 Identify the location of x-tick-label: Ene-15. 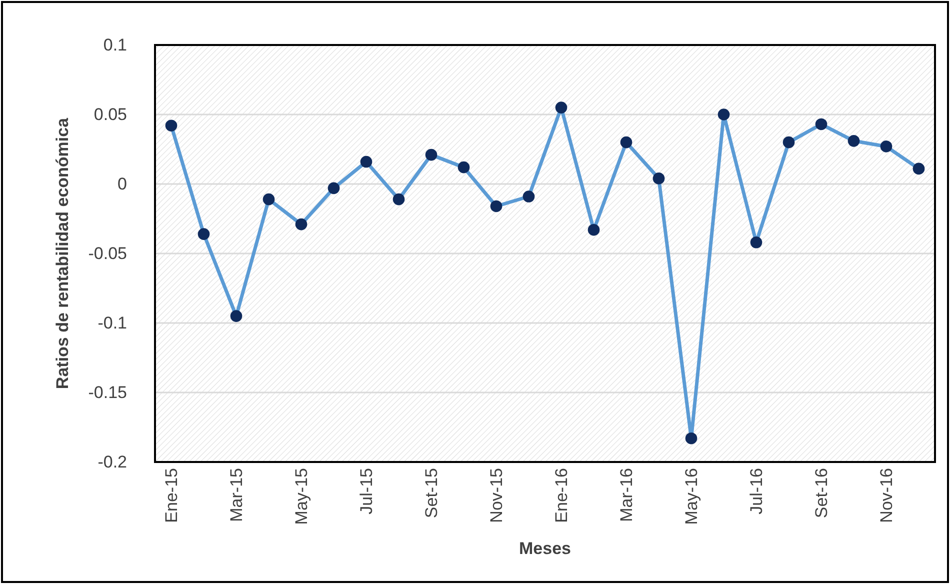
(172, 495).